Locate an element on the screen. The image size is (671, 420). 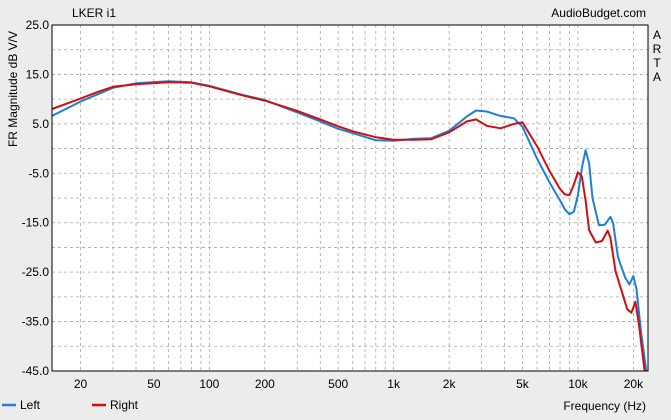
x-tick-label: 500 is located at coordinates (338, 384).